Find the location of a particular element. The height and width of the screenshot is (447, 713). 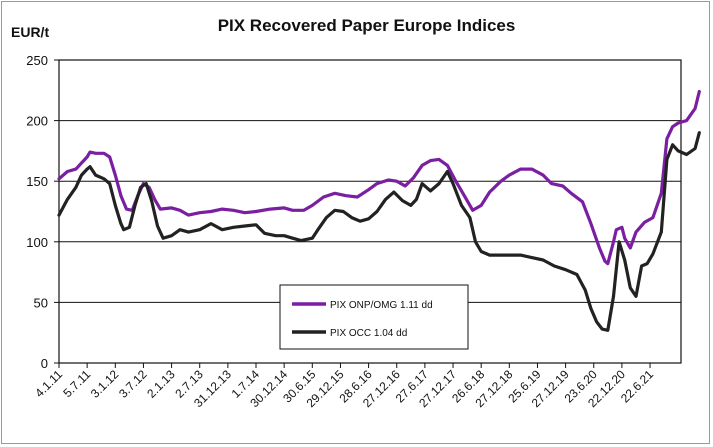

y-tick-label: 0 is located at coordinates (44, 363).